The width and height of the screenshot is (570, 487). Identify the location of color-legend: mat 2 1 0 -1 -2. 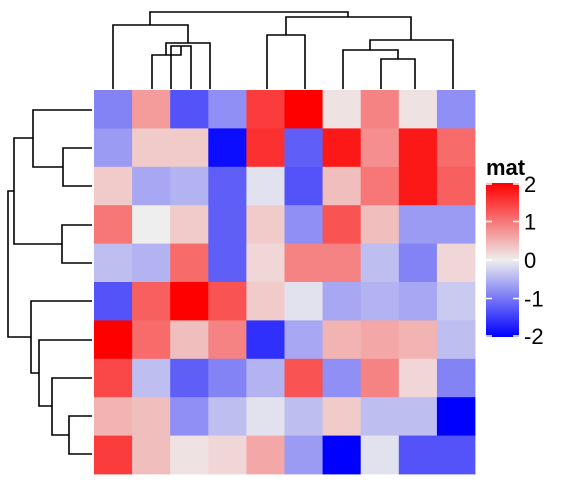
(515, 252).